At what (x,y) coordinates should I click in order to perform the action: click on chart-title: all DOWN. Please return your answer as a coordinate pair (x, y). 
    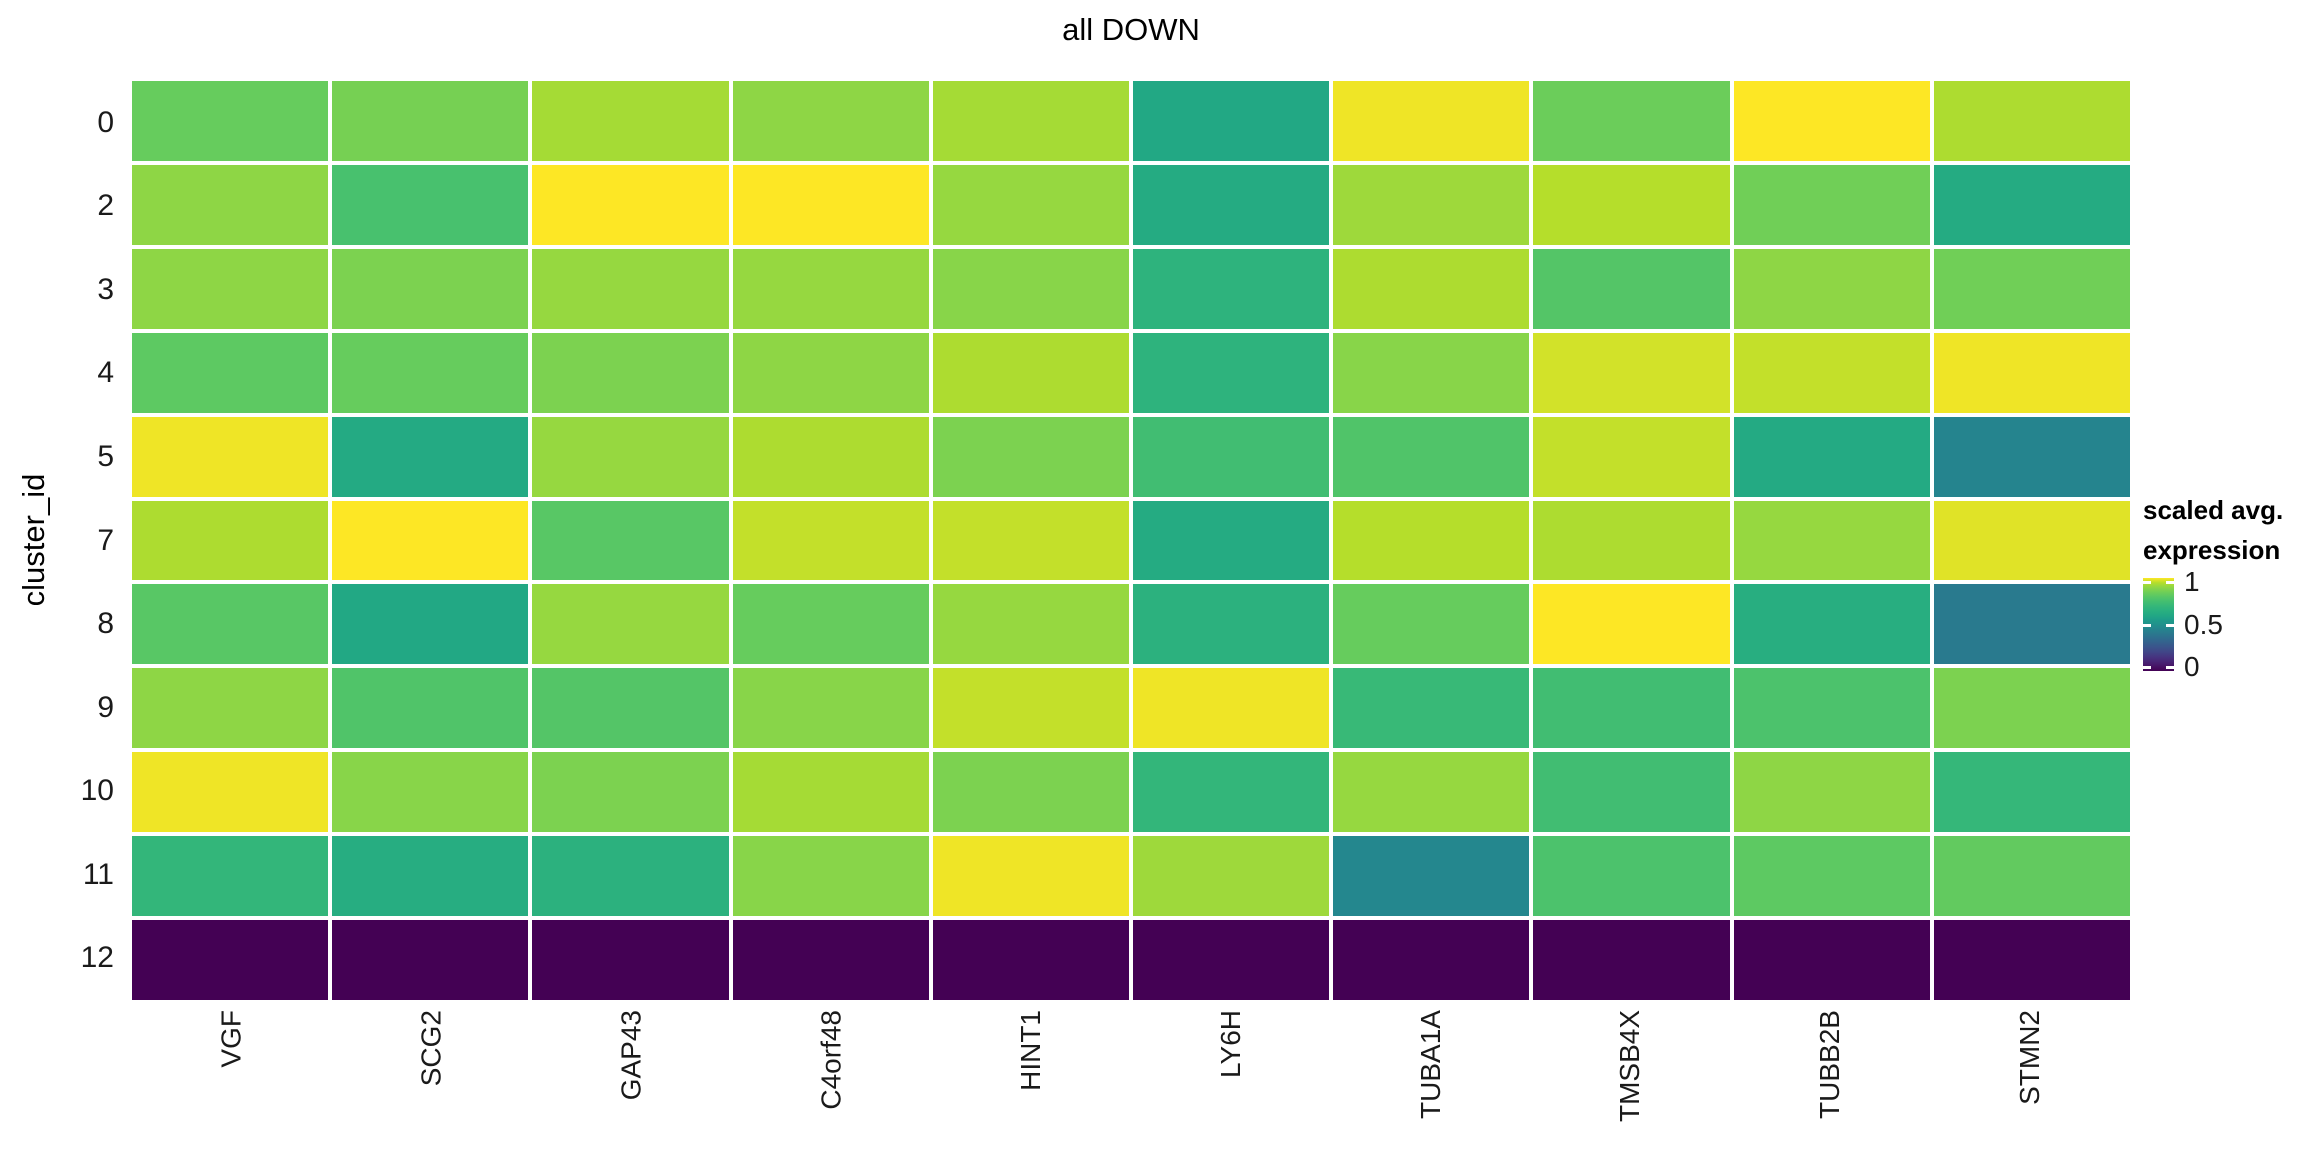
    Looking at the image, I should click on (1131, 29).